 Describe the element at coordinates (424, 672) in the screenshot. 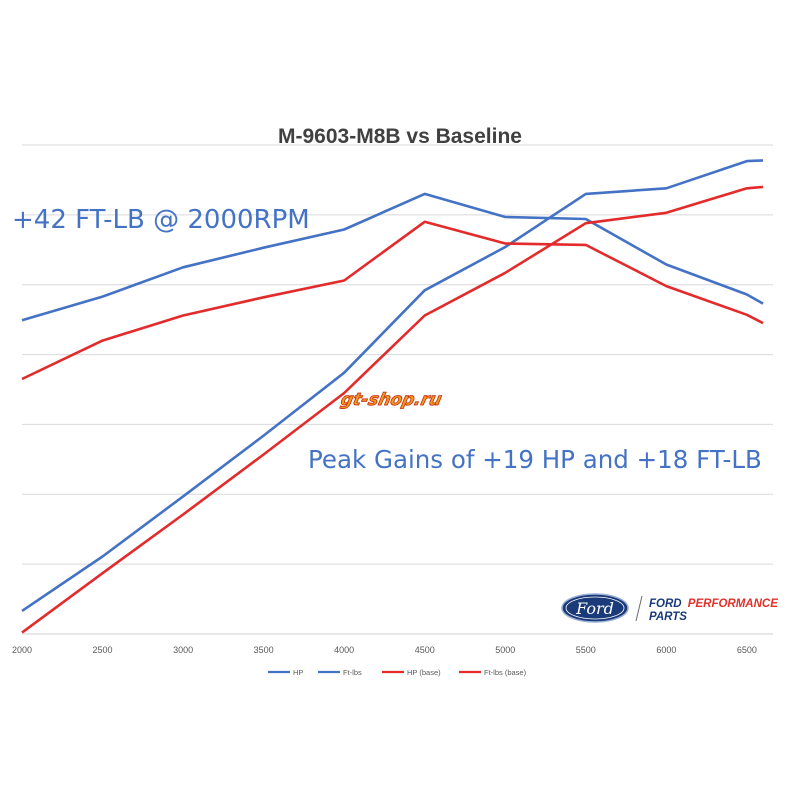

I see `legend-label: HP (base)` at that location.